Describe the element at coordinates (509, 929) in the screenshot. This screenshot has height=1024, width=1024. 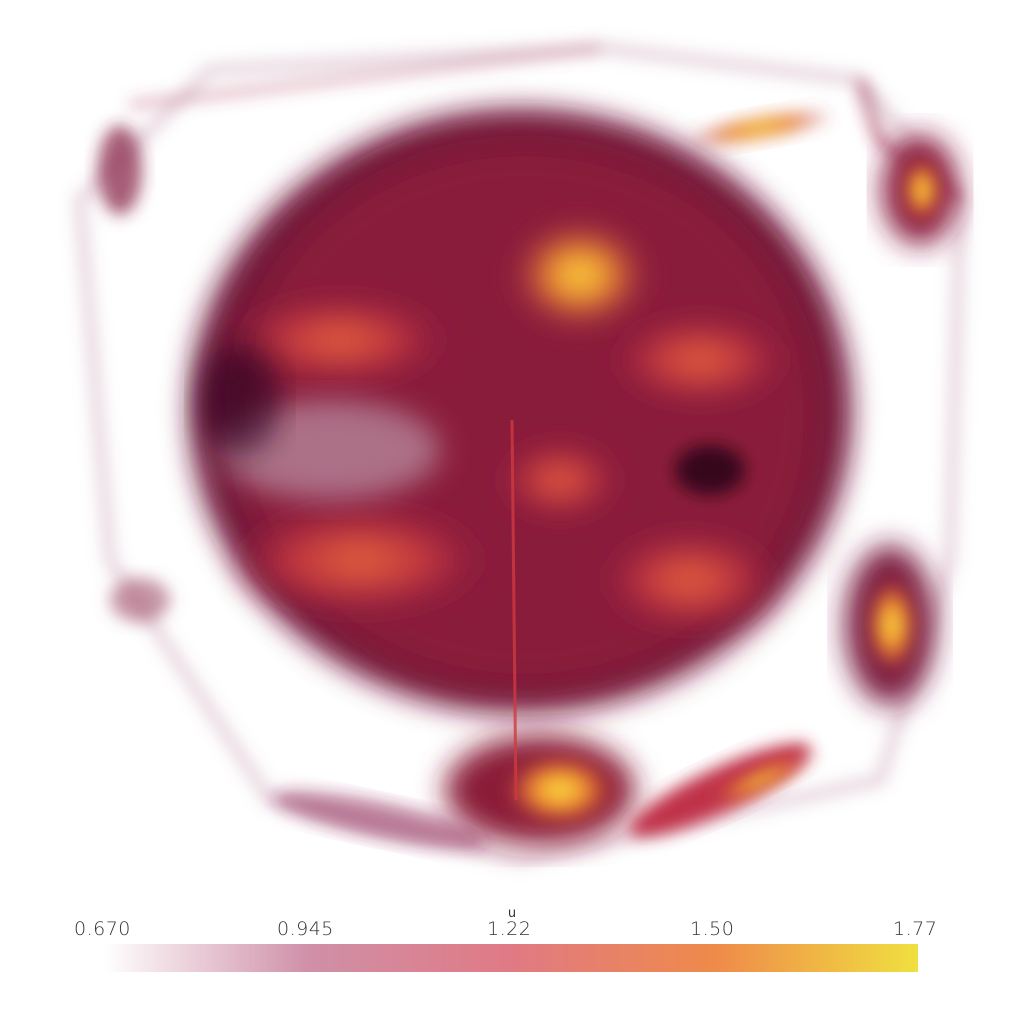
I see `colorbar-tick-2: 1.22` at that location.